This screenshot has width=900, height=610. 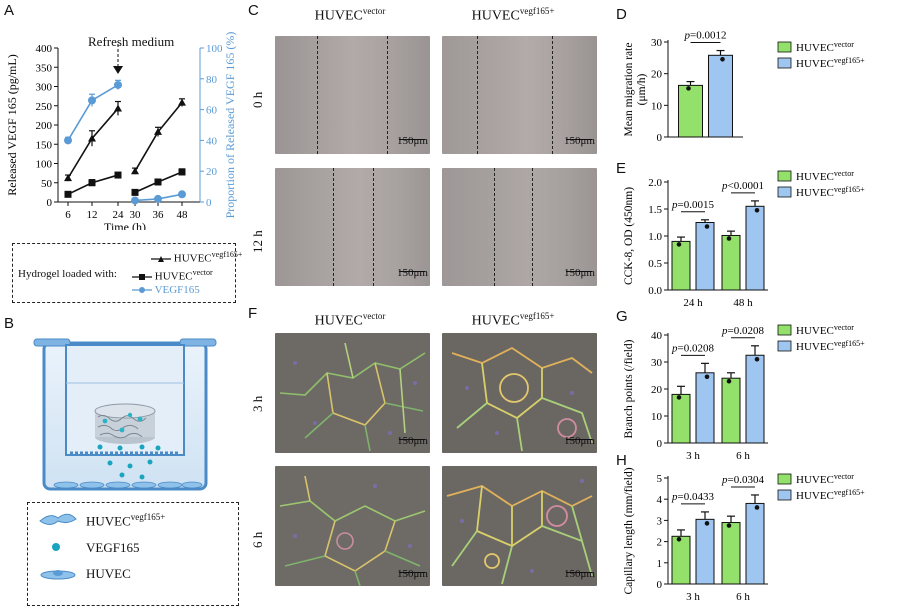 What do you see at coordinates (657, 106) in the screenshot?
I see `y-tick-label: 10` at bounding box center [657, 106].